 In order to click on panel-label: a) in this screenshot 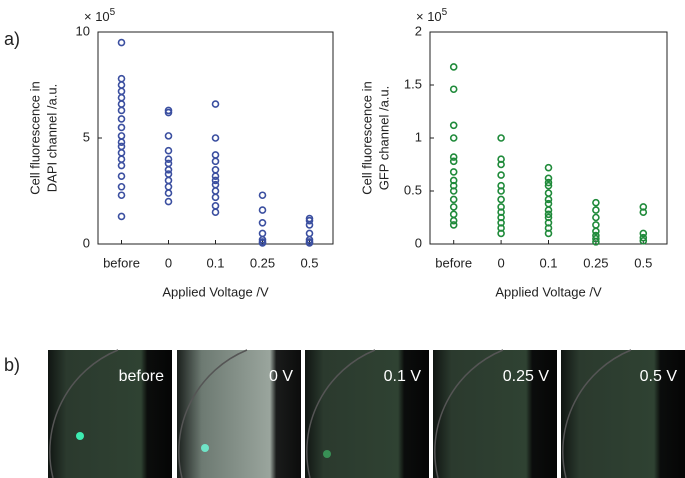, I will do `click(12, 39)`.